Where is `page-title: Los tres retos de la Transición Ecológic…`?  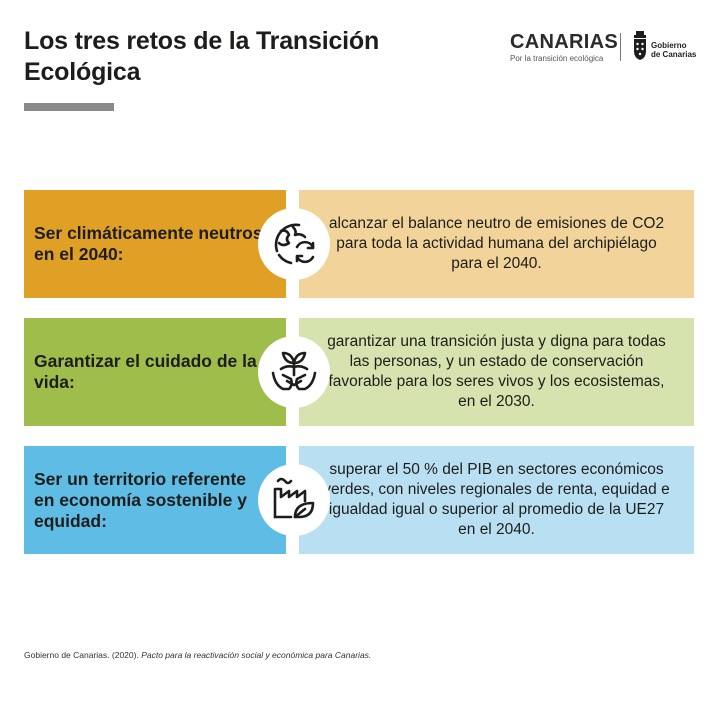
page-title: Los tres retos de la Transición Ecológic… is located at coordinates (202, 56).